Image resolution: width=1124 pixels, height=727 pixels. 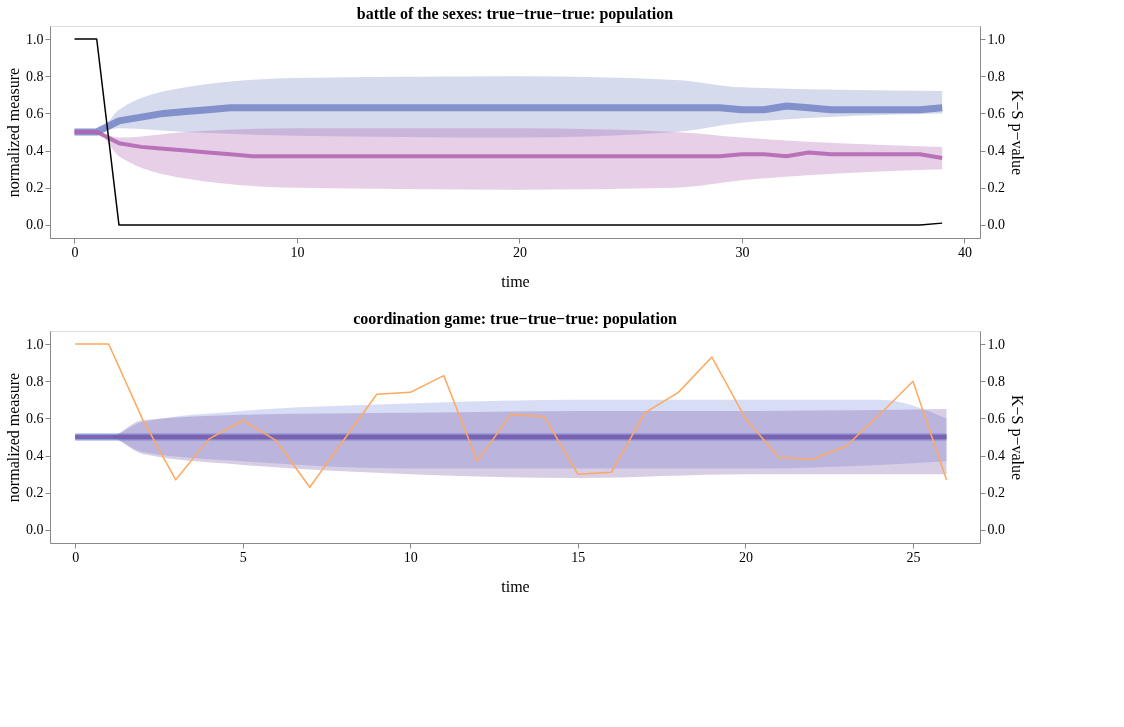 What do you see at coordinates (742, 252) in the screenshot?
I see `x-tick-label: 30` at bounding box center [742, 252].